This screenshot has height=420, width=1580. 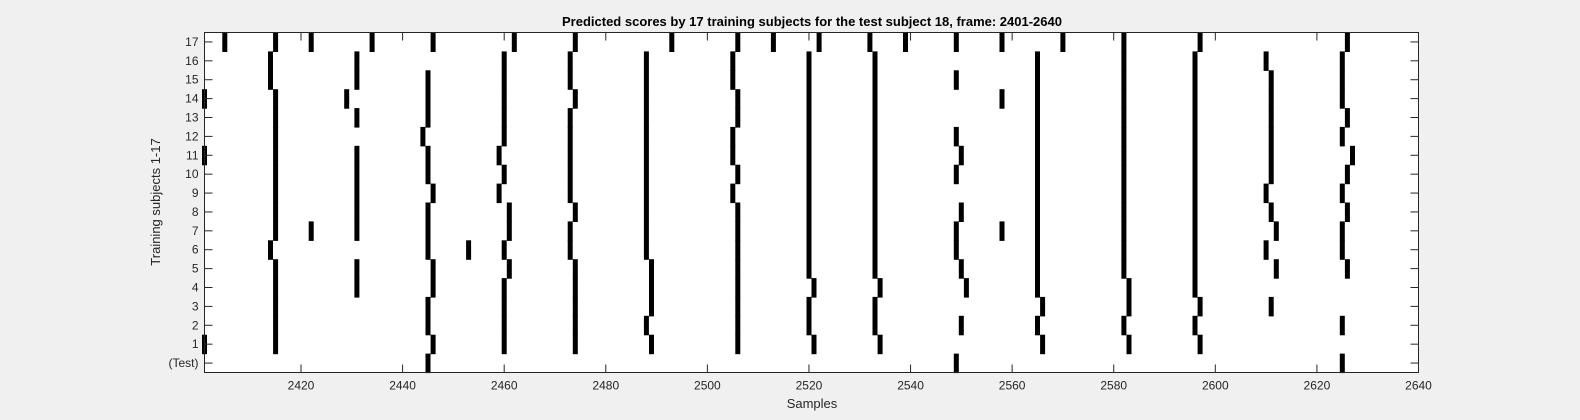 I want to click on y-tick-label-6: 6, so click(x=195, y=250).